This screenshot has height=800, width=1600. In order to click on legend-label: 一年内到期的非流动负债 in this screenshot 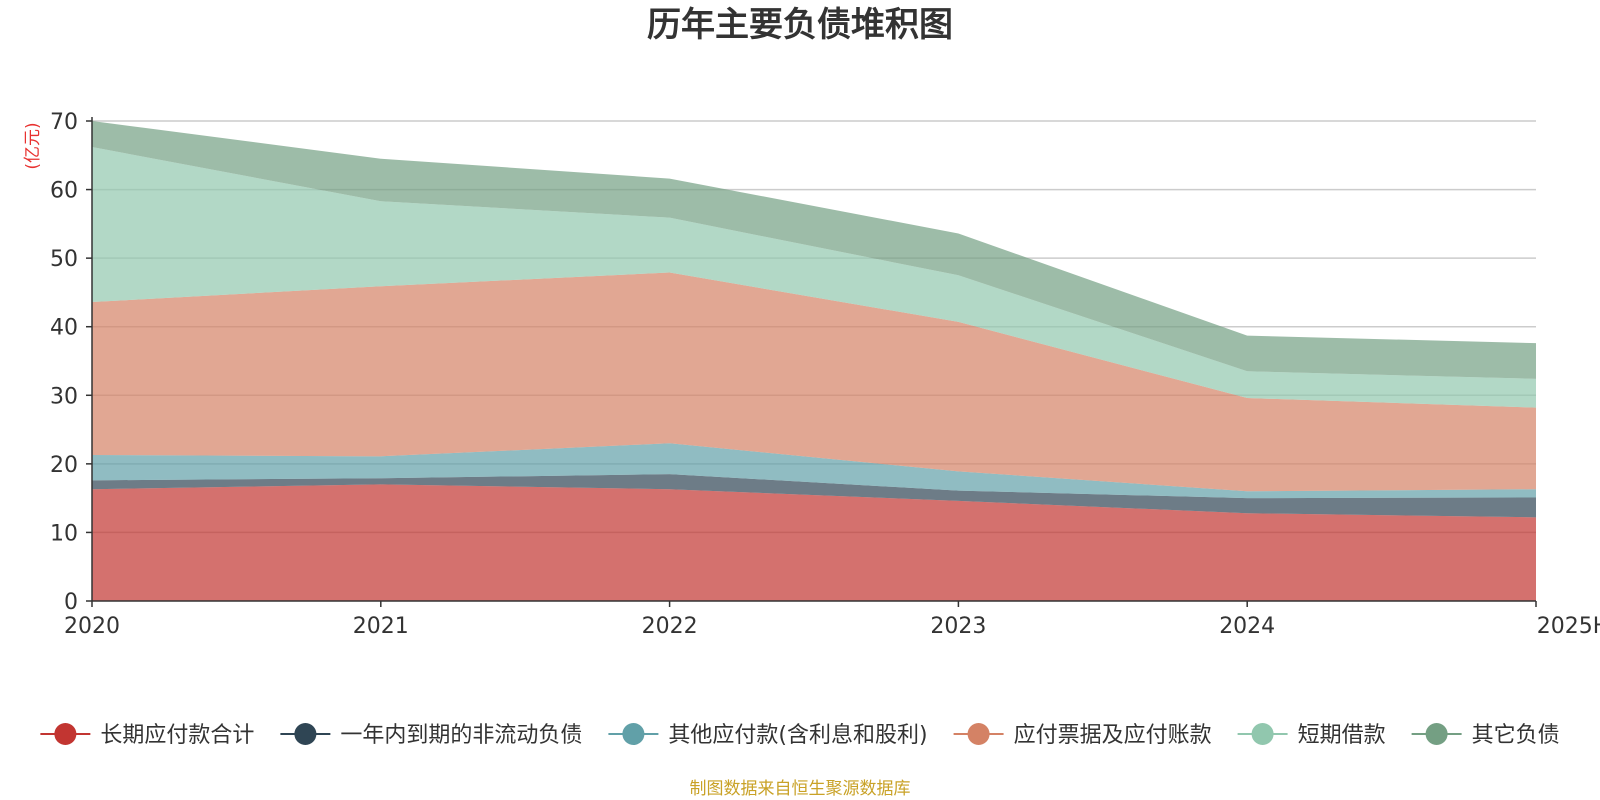, I will do `click(461, 735)`.